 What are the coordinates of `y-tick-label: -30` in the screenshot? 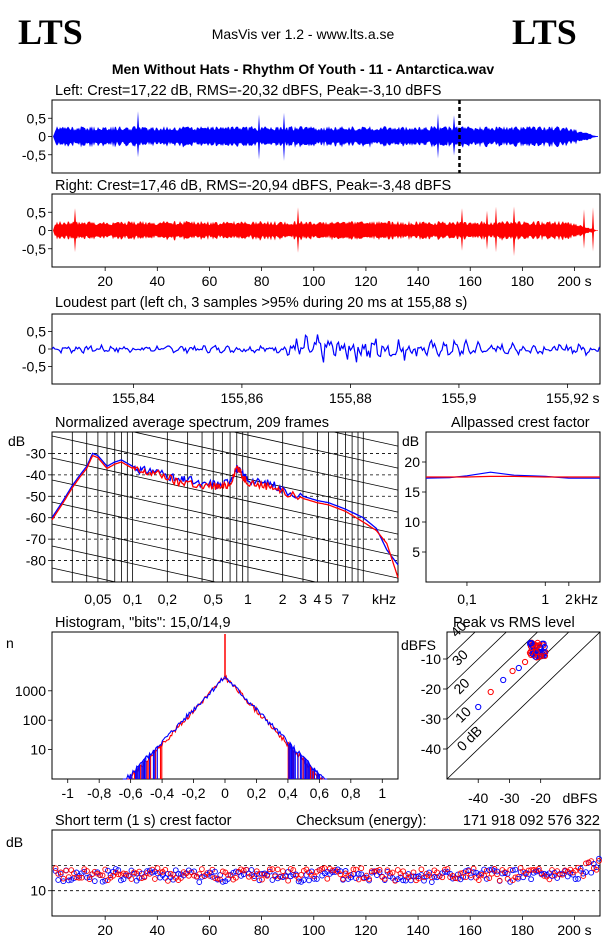 It's located at (36, 453).